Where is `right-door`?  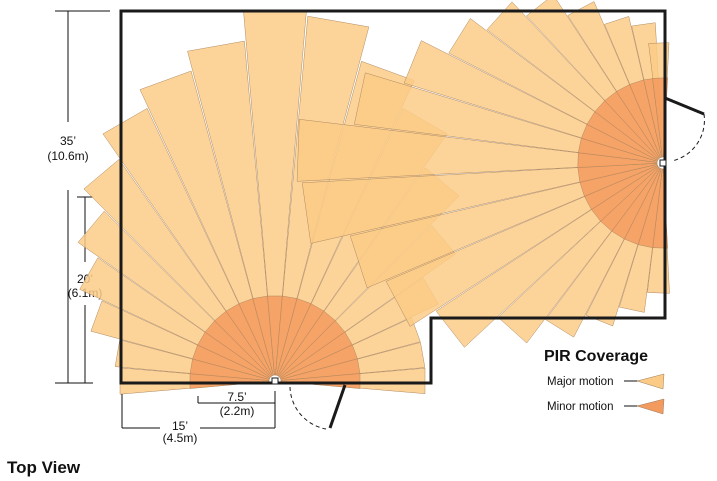 right-door is located at coordinates (684, 129).